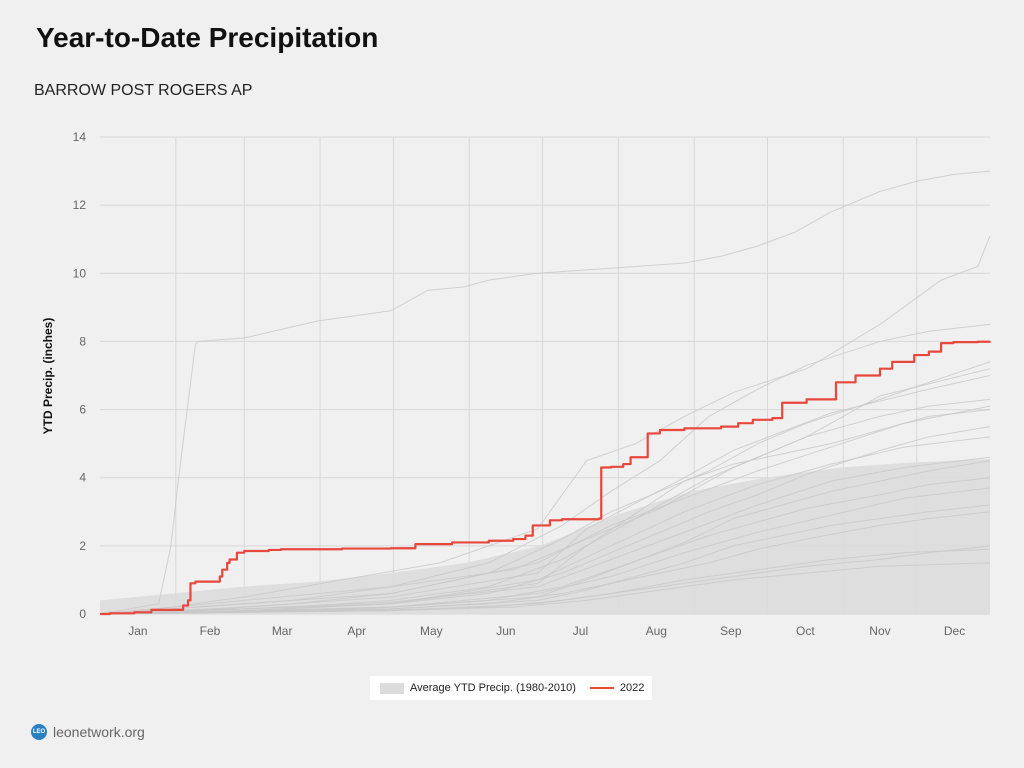 Image resolution: width=1024 pixels, height=768 pixels. I want to click on y-tick-label: 8, so click(82, 341).